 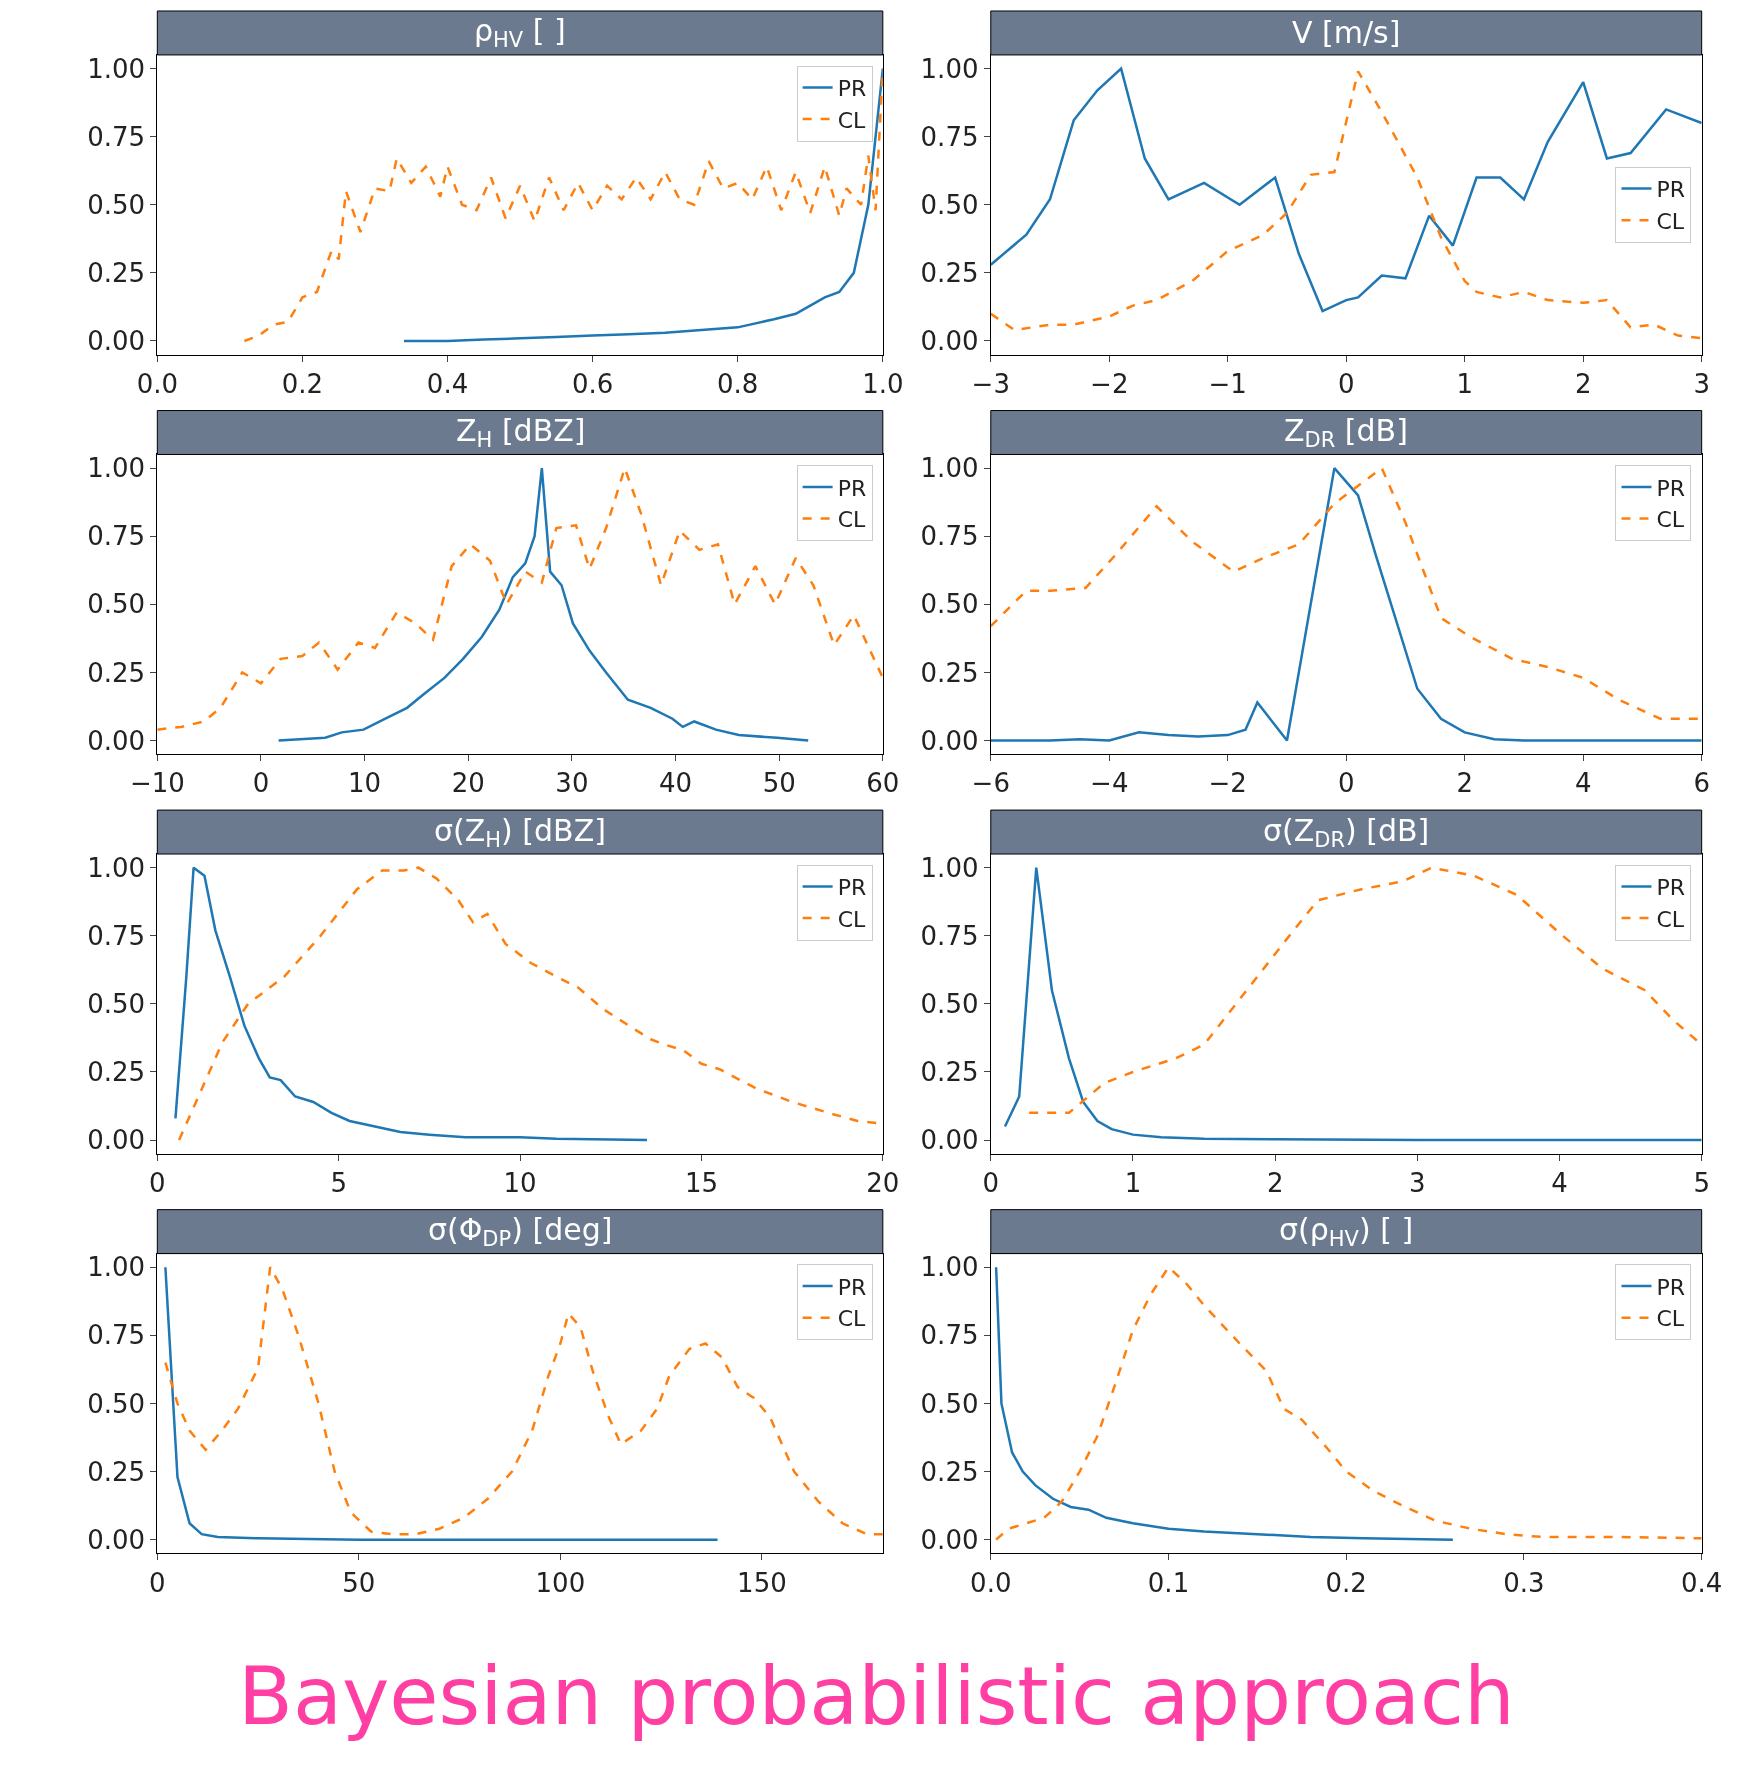 What do you see at coordinates (1346, 32) in the screenshot?
I see `chart-title: V [m/s]` at bounding box center [1346, 32].